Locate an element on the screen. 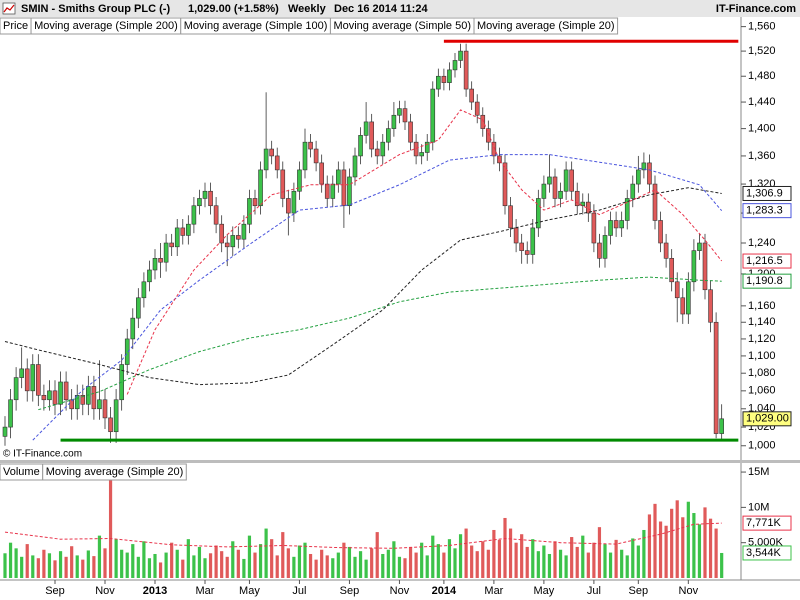  y-tick-label: 1,080 is located at coordinates (762, 373).